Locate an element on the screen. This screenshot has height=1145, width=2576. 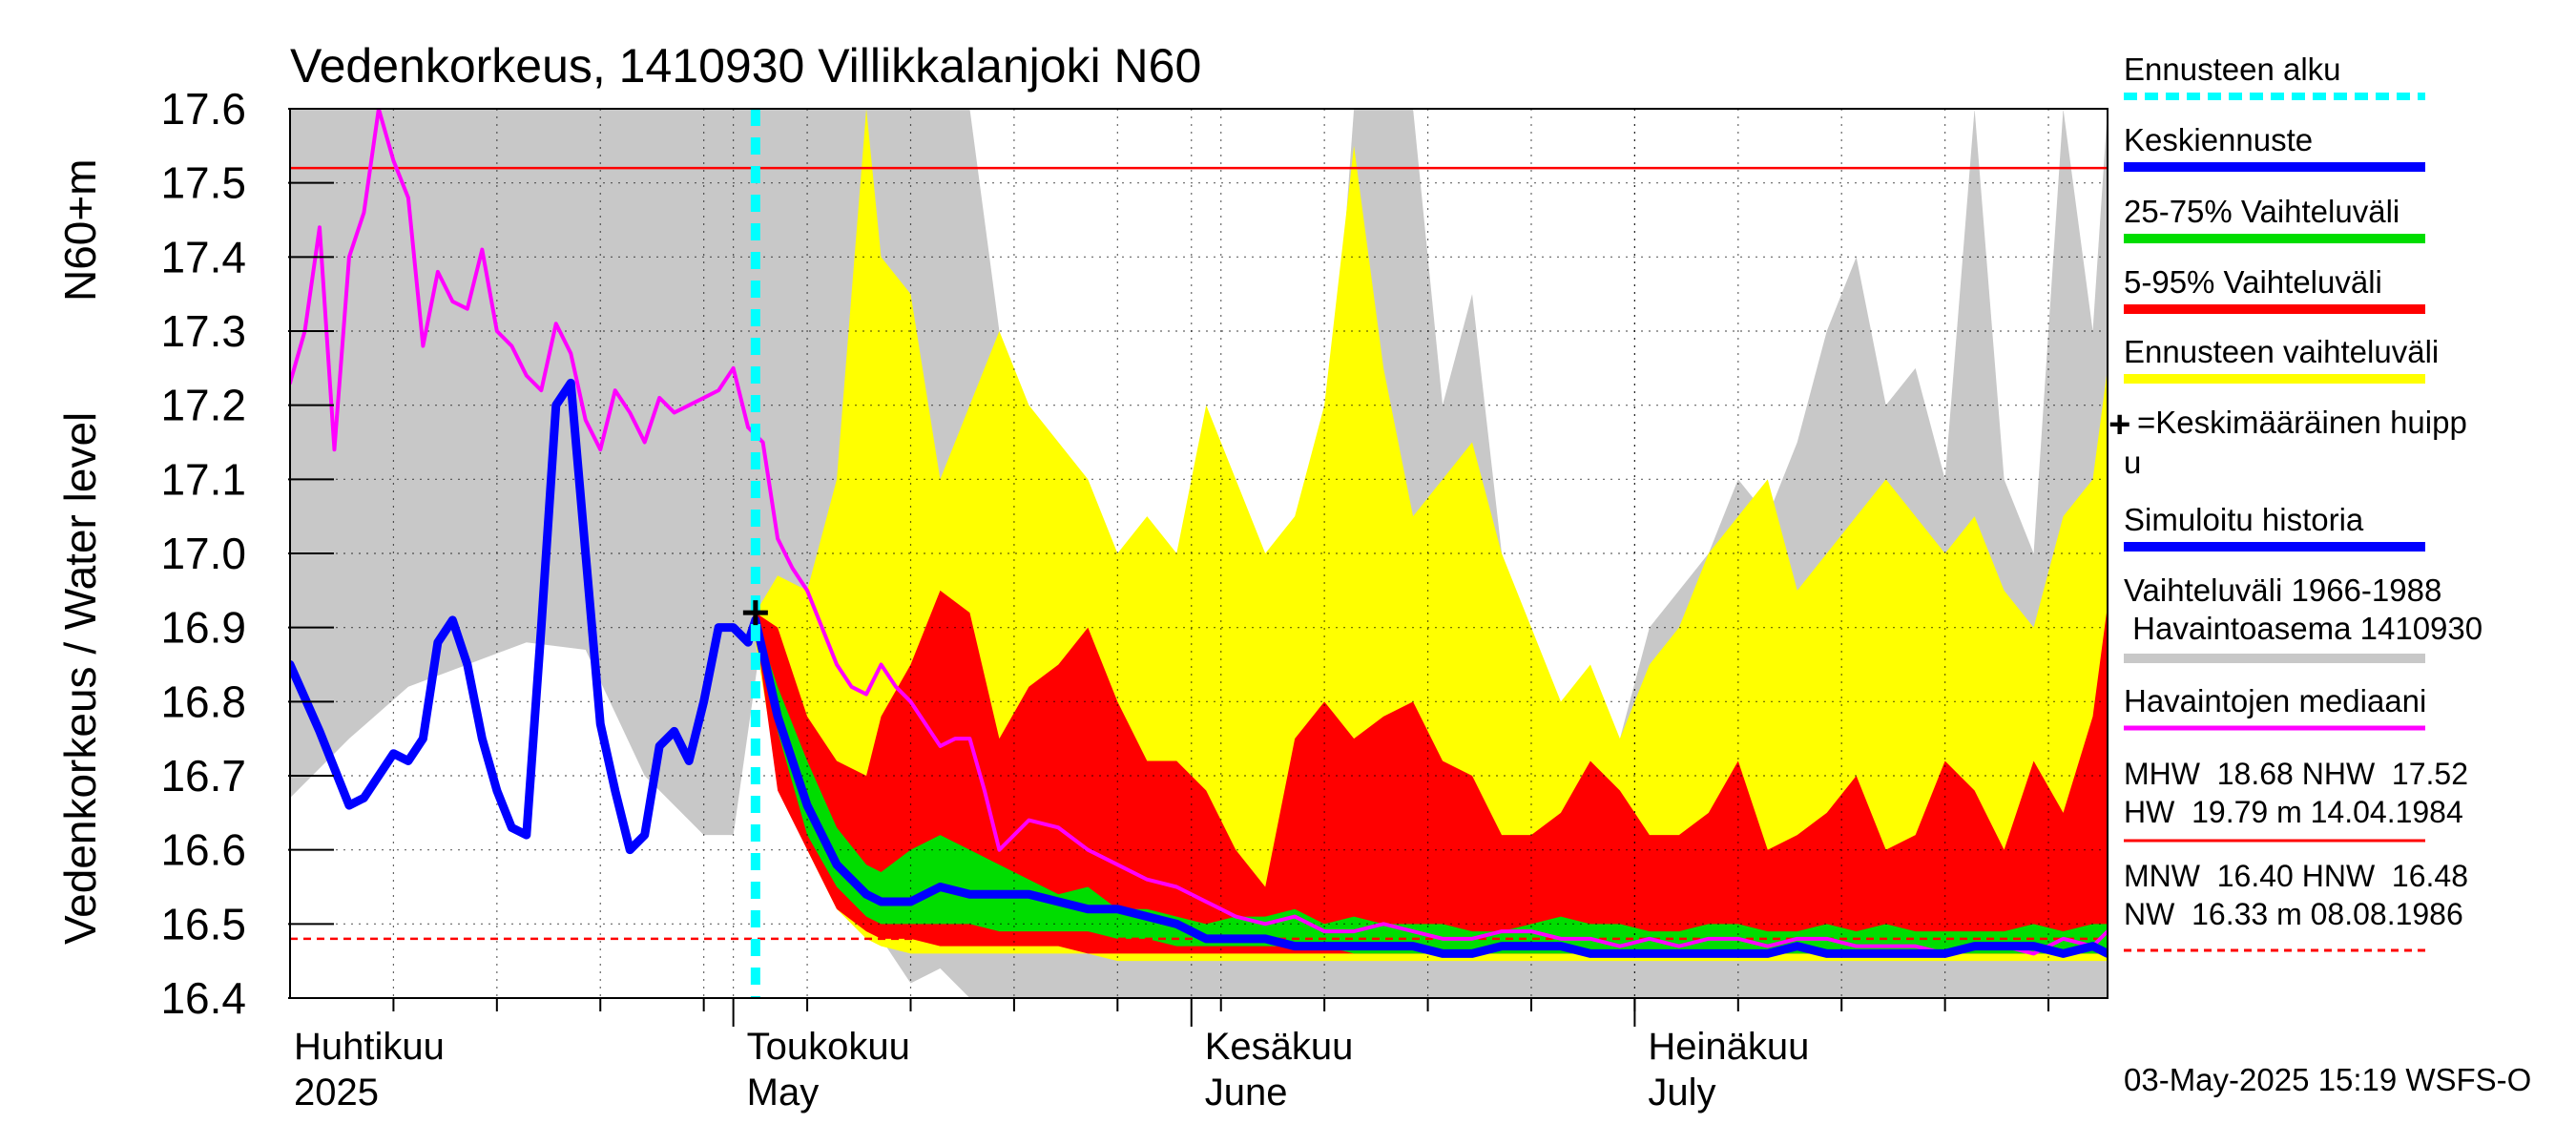
footer-timestamp: 03-May-2025 15:19 WSFS-O is located at coordinates (2327, 1079).